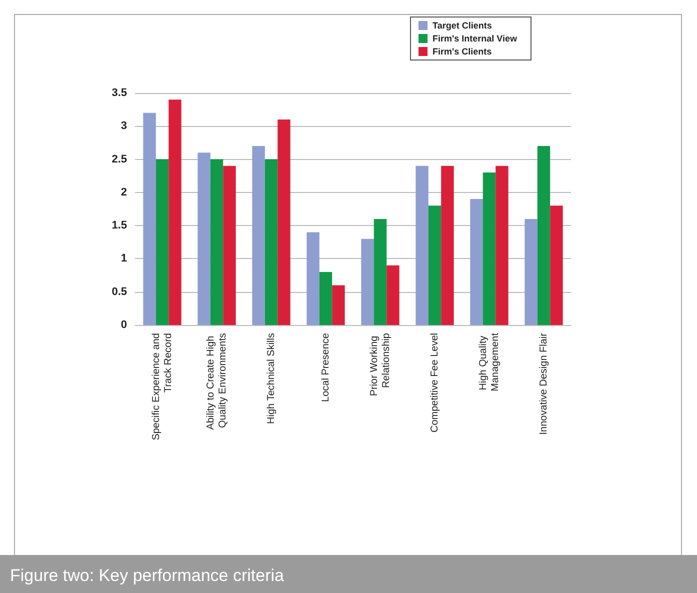 The image size is (697, 593). Describe the element at coordinates (434, 382) in the screenshot. I see `x-tick-label: Competitive Fee Level` at that location.